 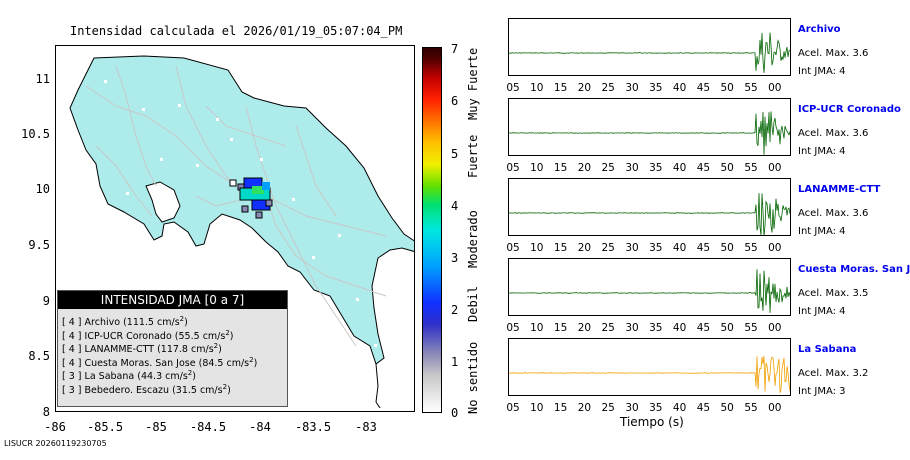 What do you see at coordinates (455, 413) in the screenshot?
I see `colorbar-tick: 0` at bounding box center [455, 413].